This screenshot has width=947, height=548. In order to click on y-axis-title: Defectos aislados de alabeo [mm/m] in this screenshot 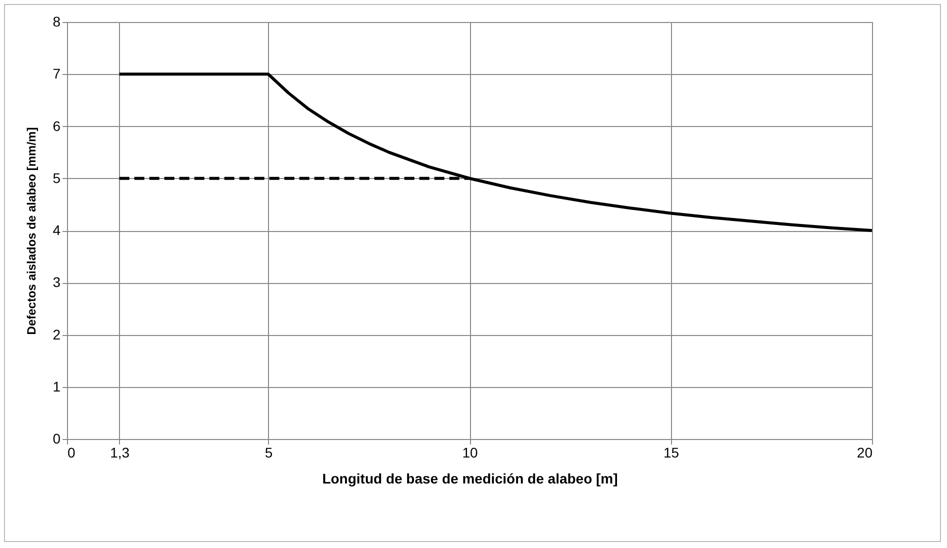, I will do `click(31, 231)`.